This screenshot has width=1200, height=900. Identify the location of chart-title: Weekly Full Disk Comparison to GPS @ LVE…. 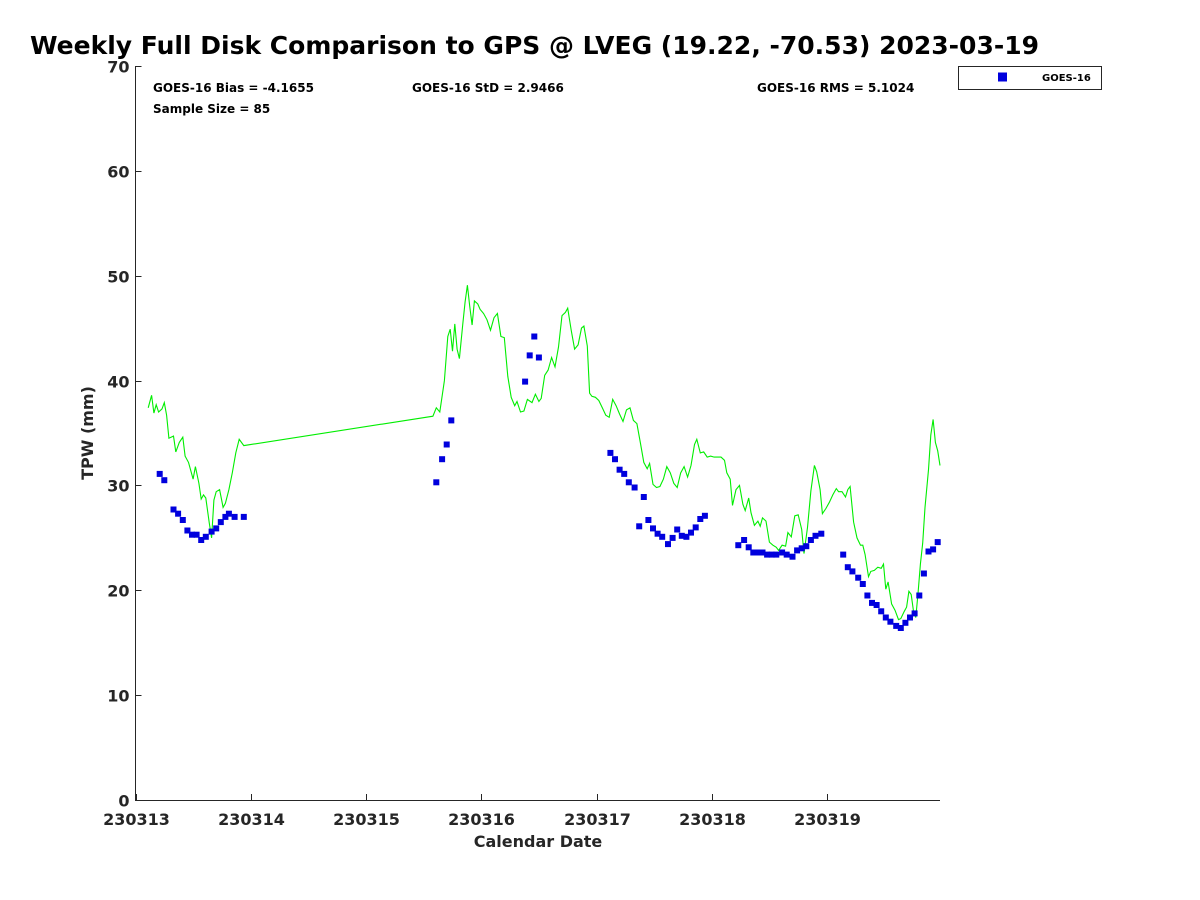
(534, 45).